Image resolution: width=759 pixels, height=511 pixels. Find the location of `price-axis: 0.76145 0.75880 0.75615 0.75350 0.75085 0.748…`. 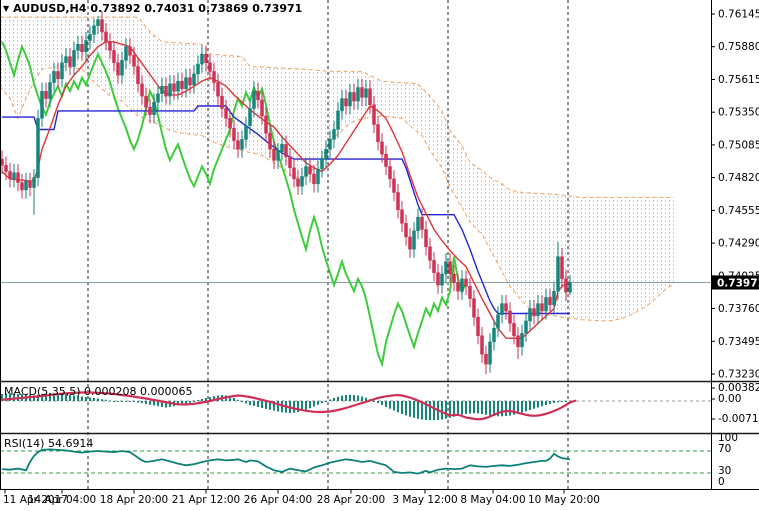

price-axis: 0.76145 0.75880 0.75615 0.75350 0.75085 0.748… is located at coordinates (735, 249).